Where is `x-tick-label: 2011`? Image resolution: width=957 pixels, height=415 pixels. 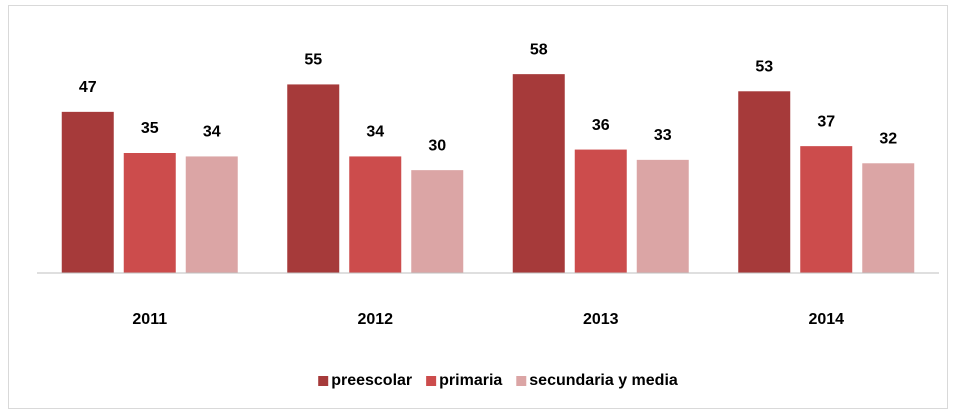 x-tick-label: 2011 is located at coordinates (149, 319).